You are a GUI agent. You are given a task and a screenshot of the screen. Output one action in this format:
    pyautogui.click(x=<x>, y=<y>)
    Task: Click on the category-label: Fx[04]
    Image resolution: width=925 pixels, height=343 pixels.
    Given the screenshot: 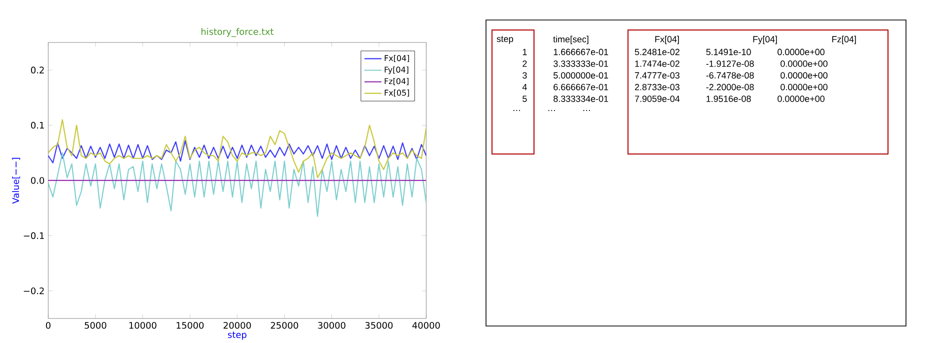 What is the action you would take?
    pyautogui.click(x=667, y=40)
    